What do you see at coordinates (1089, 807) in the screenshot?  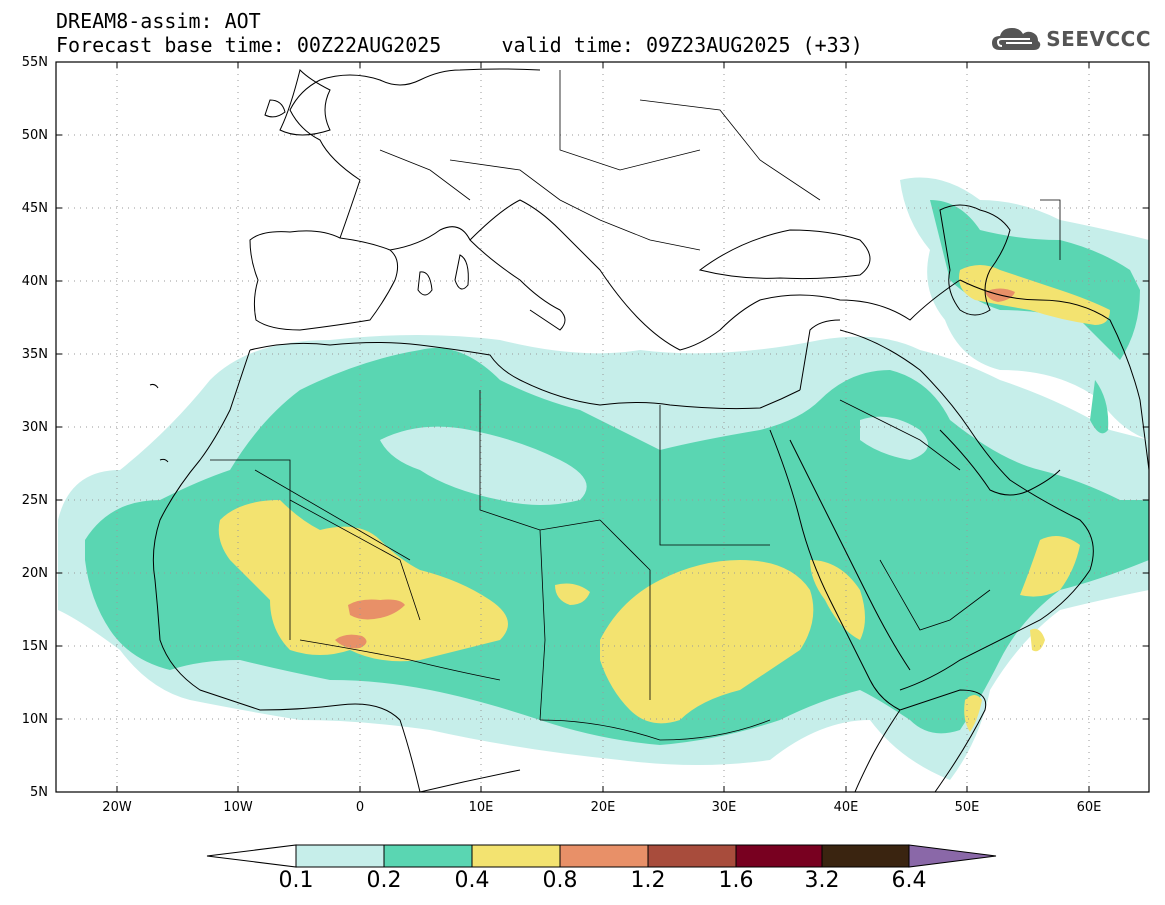 I see `lon-label: 60E` at bounding box center [1089, 807].